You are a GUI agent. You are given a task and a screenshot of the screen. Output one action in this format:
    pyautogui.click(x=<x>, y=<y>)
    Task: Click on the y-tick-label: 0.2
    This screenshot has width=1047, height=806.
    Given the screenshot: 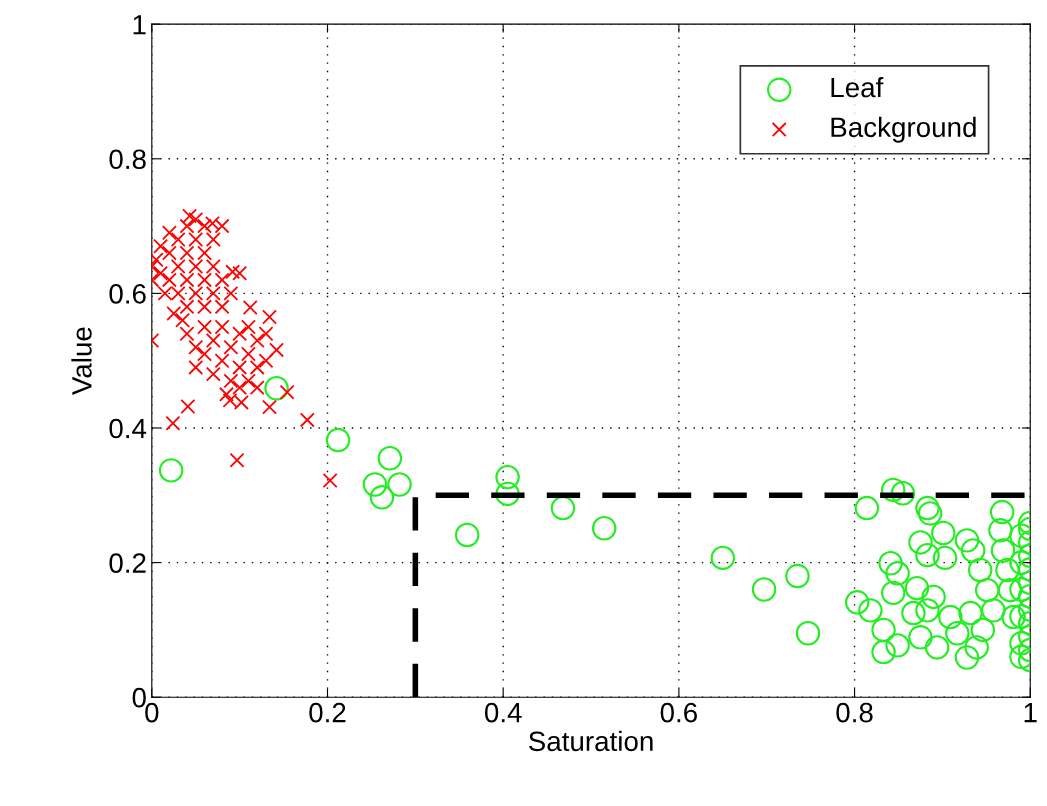 What is the action you would take?
    pyautogui.click(x=127, y=563)
    